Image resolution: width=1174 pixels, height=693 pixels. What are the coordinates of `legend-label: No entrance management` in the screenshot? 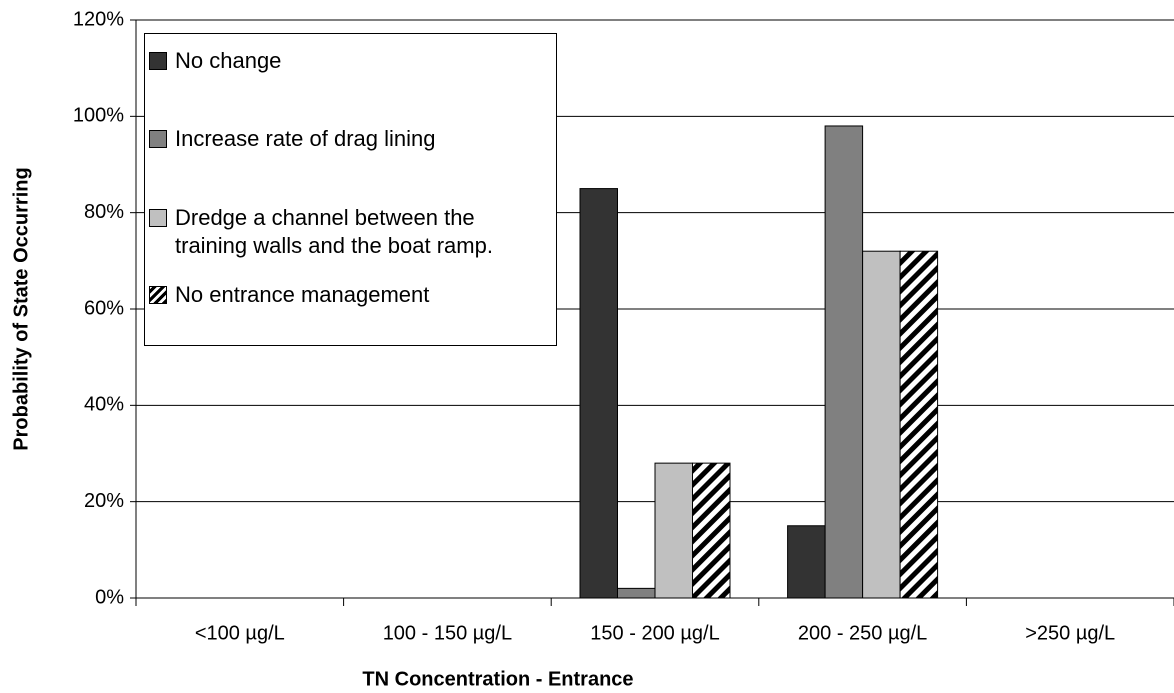 It's located at (302, 294).